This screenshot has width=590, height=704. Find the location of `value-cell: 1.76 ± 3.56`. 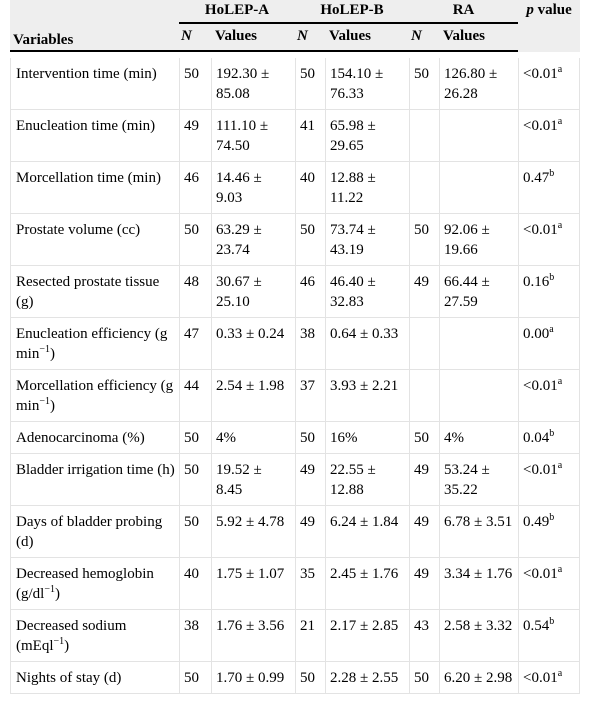

value-cell: 1.76 ± 3.56 is located at coordinates (253, 636).